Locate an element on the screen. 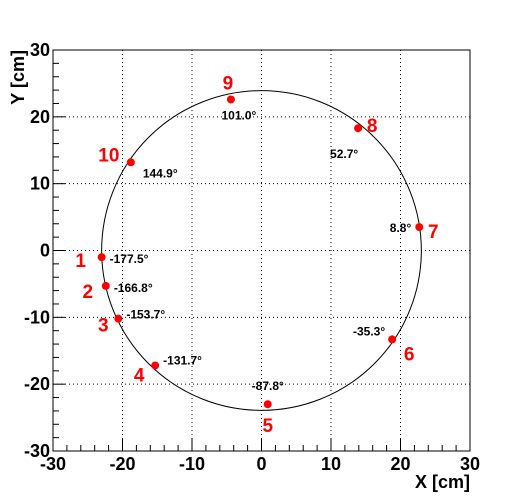 The width and height of the screenshot is (524, 500). angle-label: -131.7° is located at coordinates (182, 360).